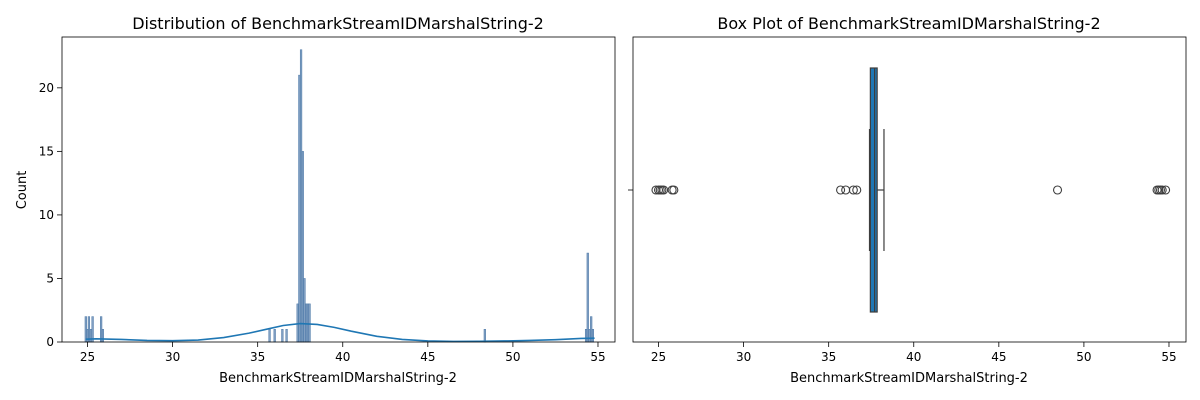 The image size is (1200, 400). What do you see at coordinates (998, 357) in the screenshot?
I see `box-x-tick-label-45: 45` at bounding box center [998, 357].